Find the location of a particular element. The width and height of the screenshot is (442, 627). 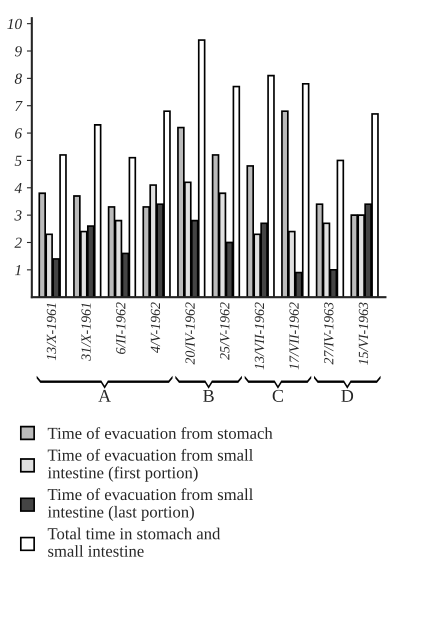

y-tick-label: 9 is located at coordinates (18, 51).